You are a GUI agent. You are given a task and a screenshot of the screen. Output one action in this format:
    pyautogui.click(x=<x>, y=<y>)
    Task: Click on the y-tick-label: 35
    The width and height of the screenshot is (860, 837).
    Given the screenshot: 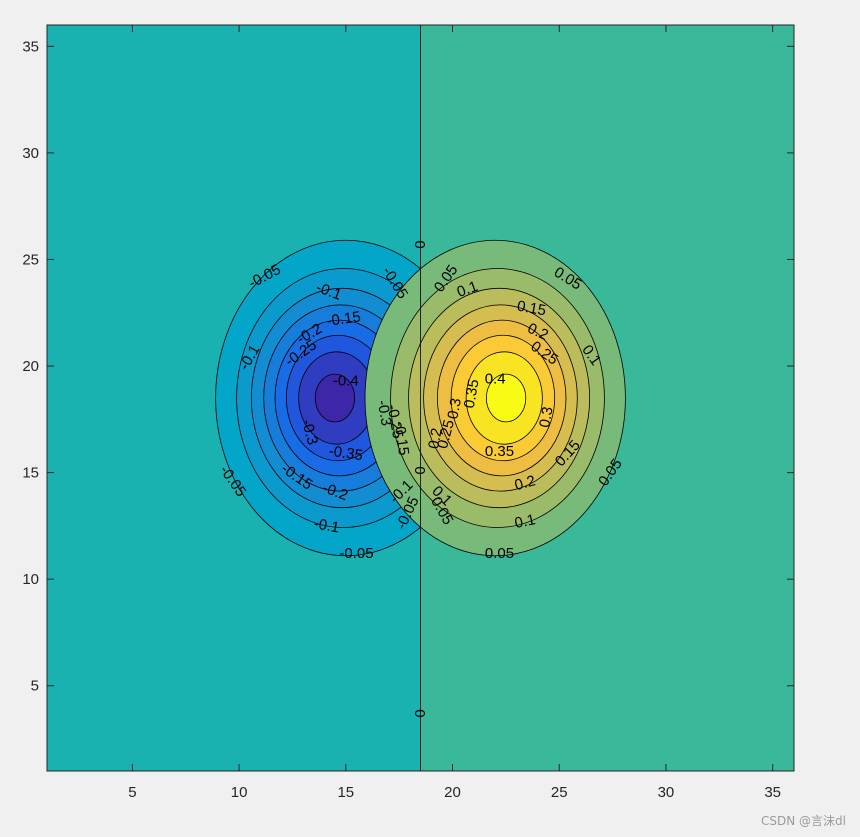 What is the action you would take?
    pyautogui.click(x=30, y=46)
    